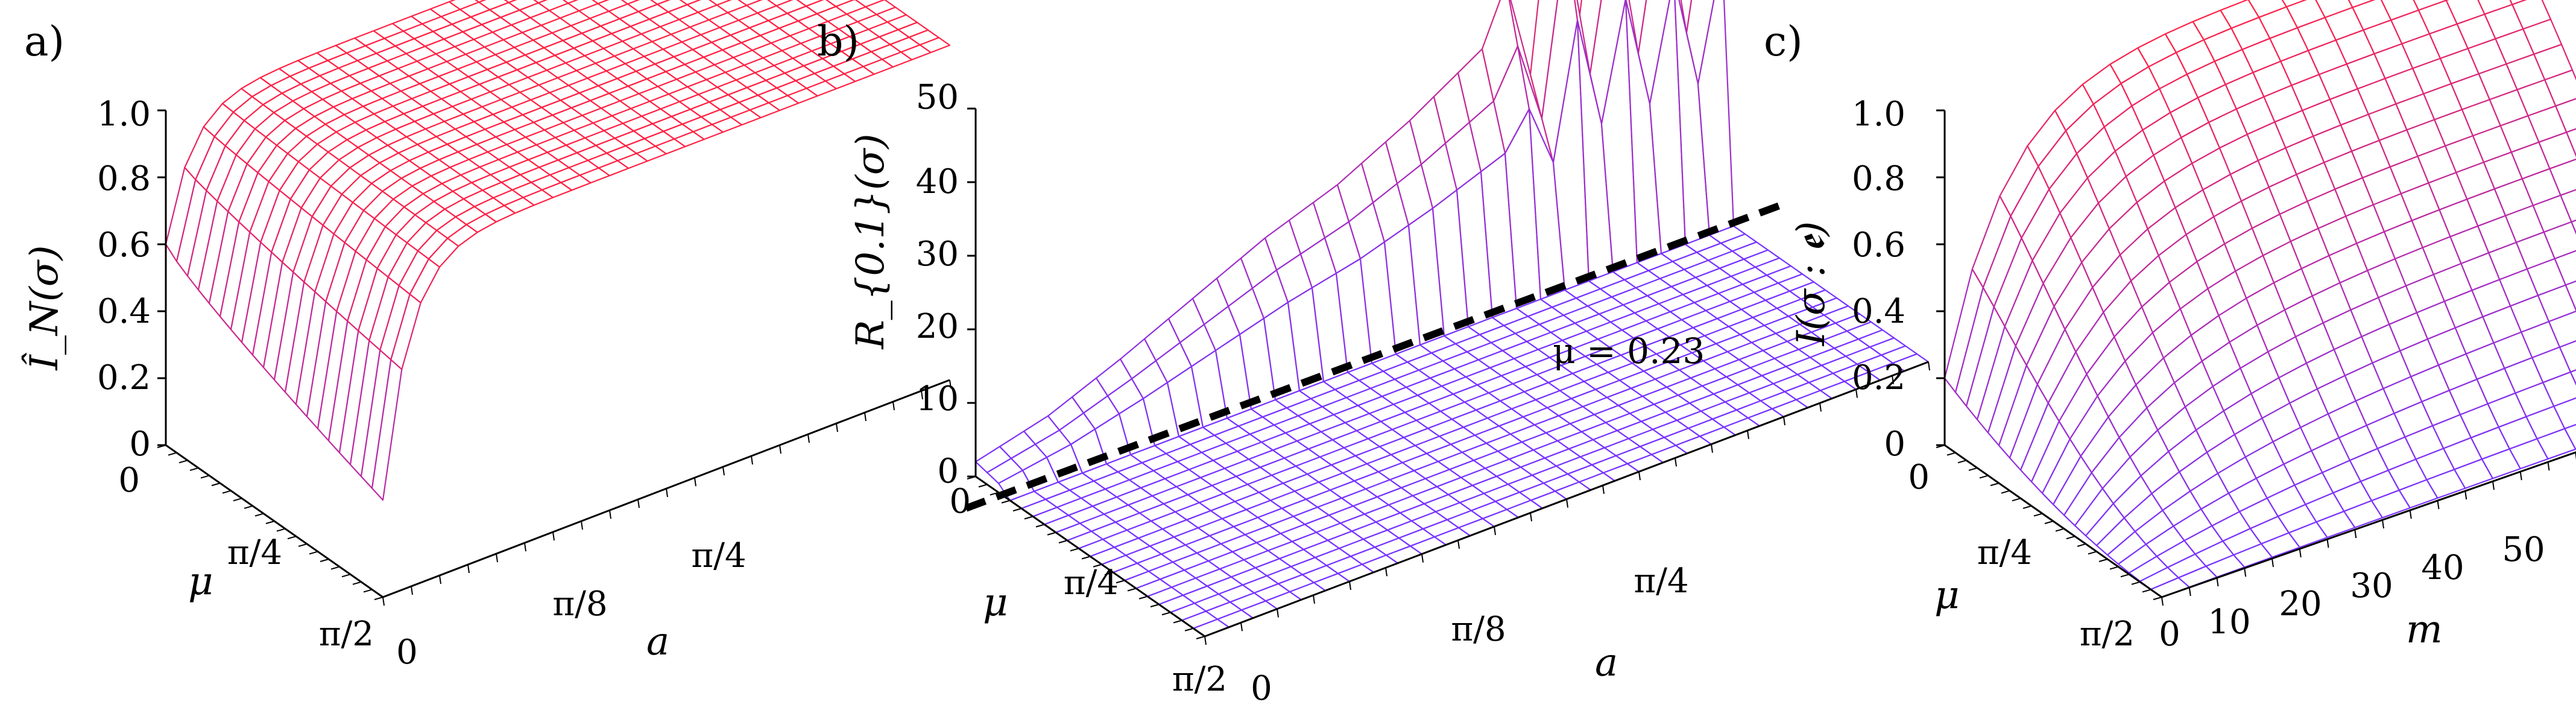 This screenshot has width=2576, height=722. Describe the element at coordinates (937, 254) in the screenshot. I see `z-tick-b-3: 30` at that location.